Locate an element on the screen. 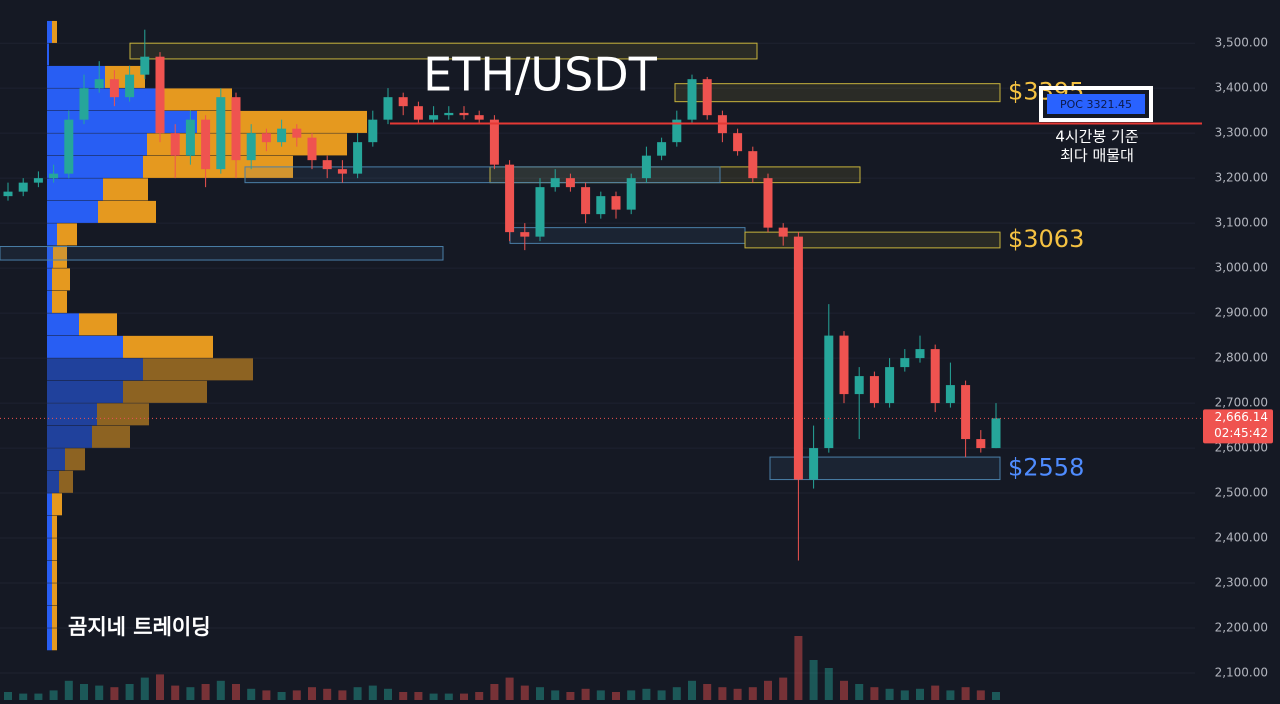 Image resolution: width=1280 pixels, height=704 pixels. last-price-box is located at coordinates (1238, 426).